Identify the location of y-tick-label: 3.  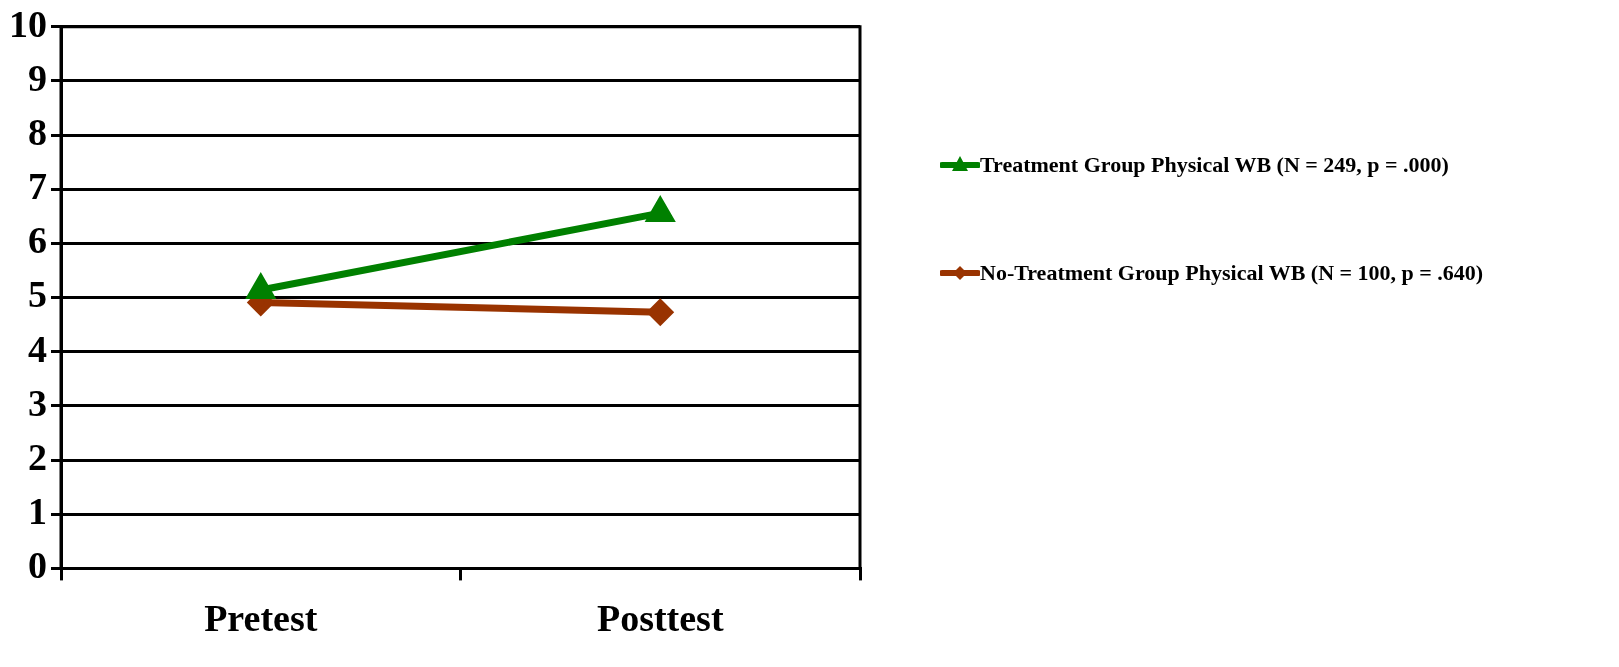
(37, 402).